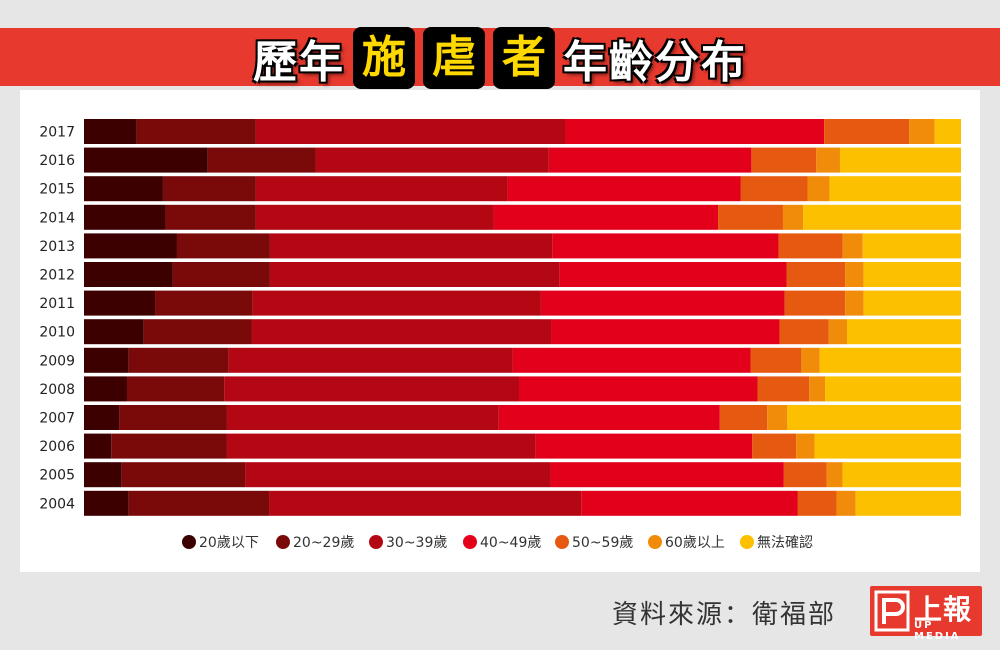 This screenshot has height=650, width=1000. Describe the element at coordinates (57, 161) in the screenshot. I see `y-tick-label: 2016` at that location.